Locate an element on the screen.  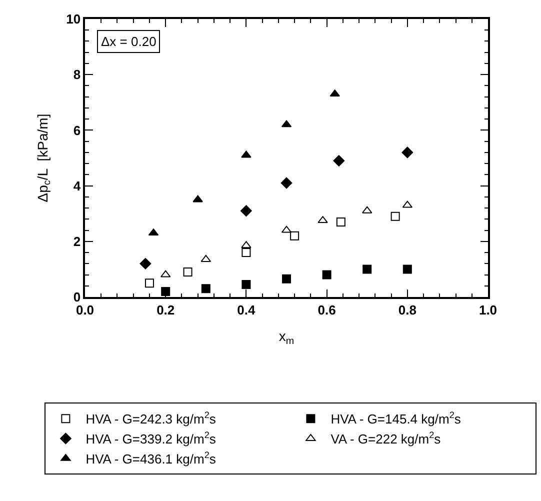
legend-label: VA - G=222 kg/m$^{2}$s is located at coordinates (386, 438).